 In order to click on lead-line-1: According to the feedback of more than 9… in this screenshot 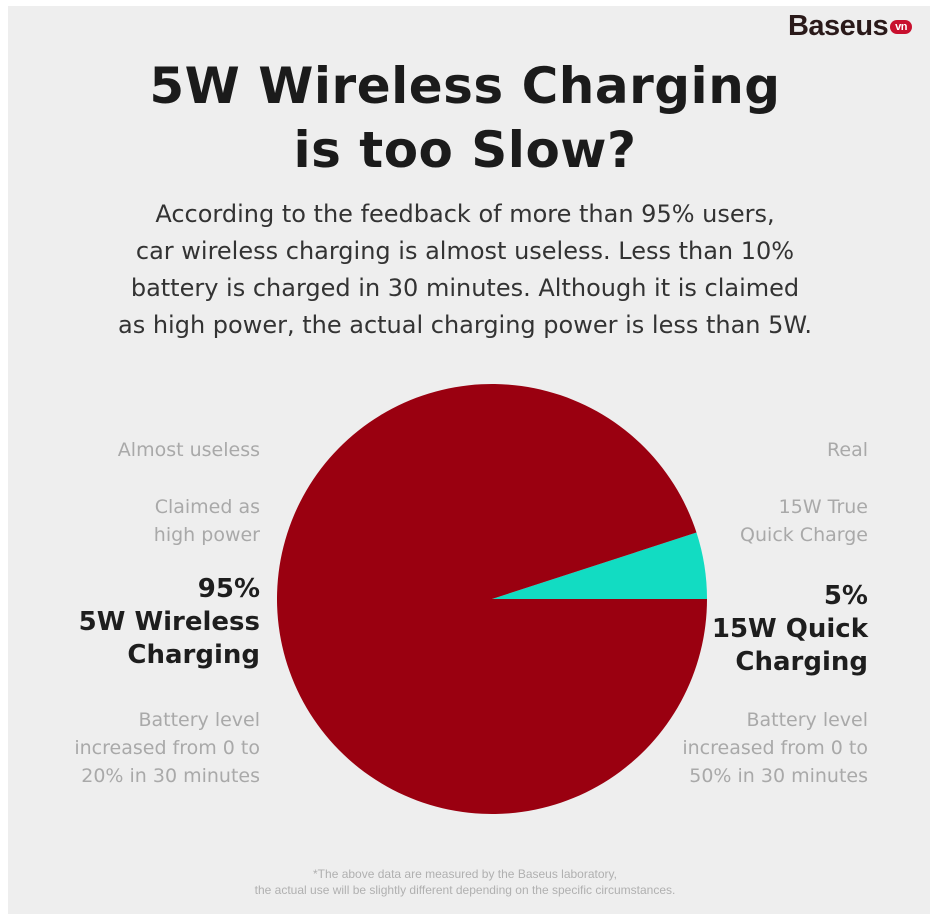, I will do `click(465, 214)`.